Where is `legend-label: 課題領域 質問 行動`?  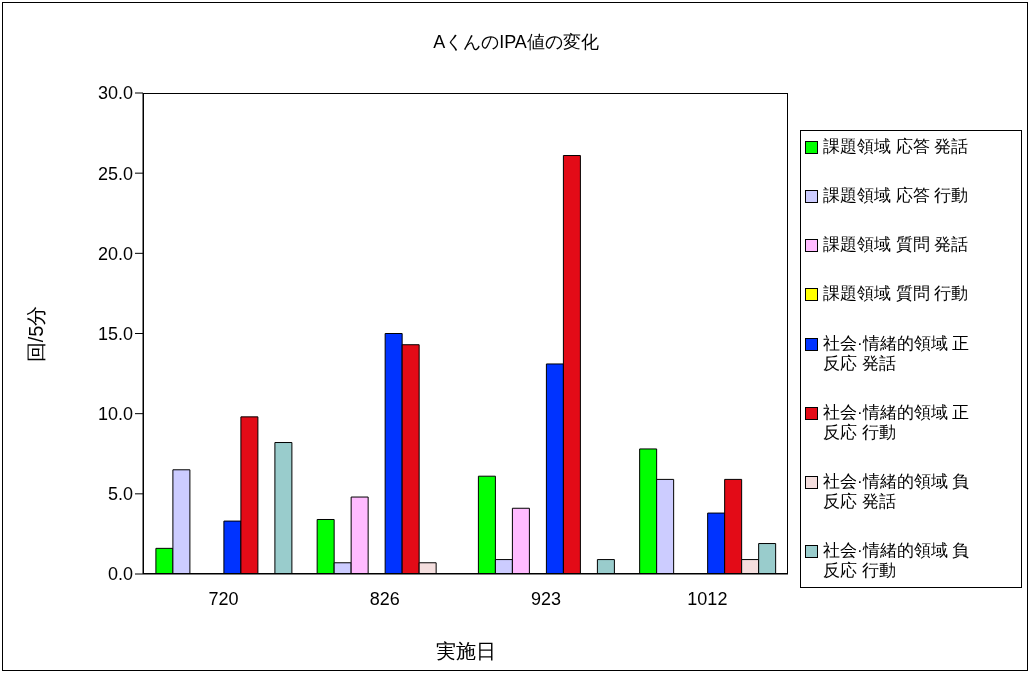 legend-label: 課題領域 質問 行動 is located at coordinates (896, 294).